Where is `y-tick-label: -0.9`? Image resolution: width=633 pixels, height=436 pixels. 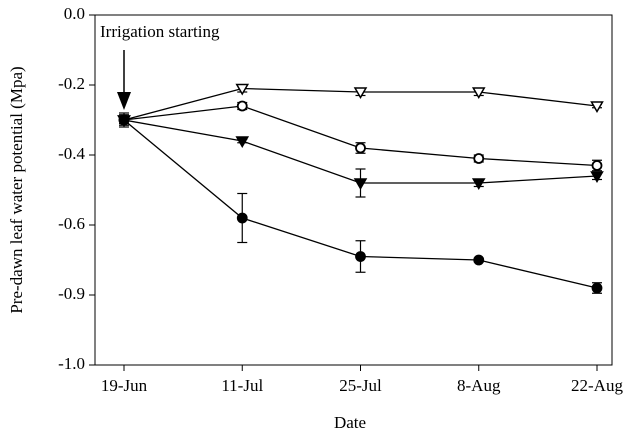
y-tick-label: -0.9 is located at coordinates (71, 293).